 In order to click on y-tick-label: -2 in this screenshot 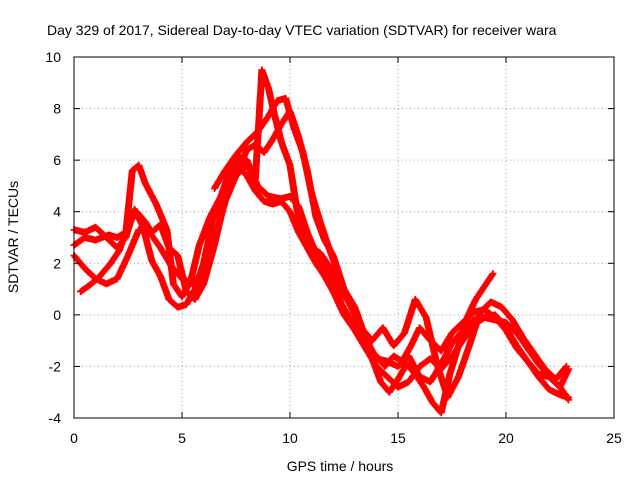, I will do `click(55, 366)`.